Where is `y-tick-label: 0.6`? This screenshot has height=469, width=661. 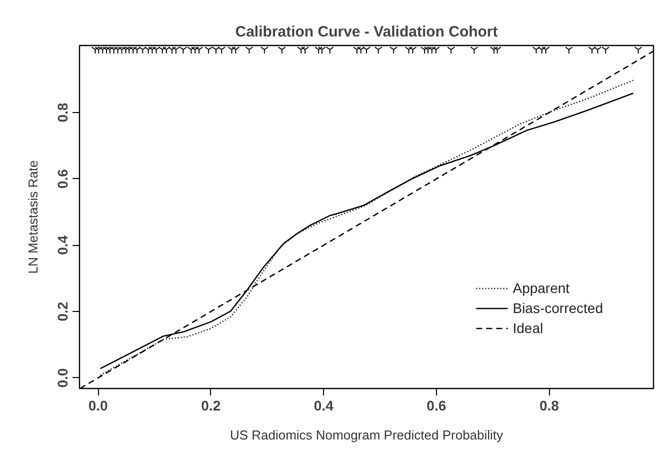
y-tick-label: 0.6 is located at coordinates (62, 178).